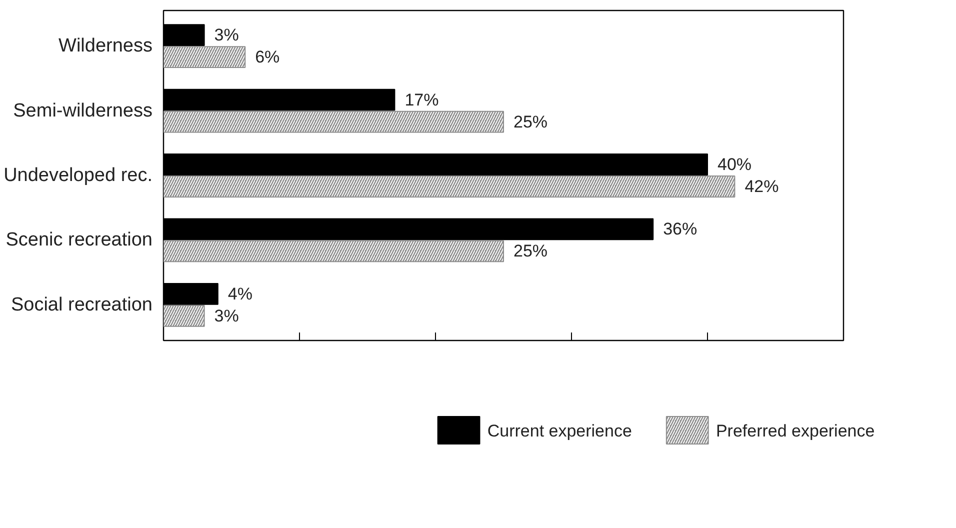  Describe the element at coordinates (82, 111) in the screenshot. I see `y-tick-label: Semi-wilderness` at that location.